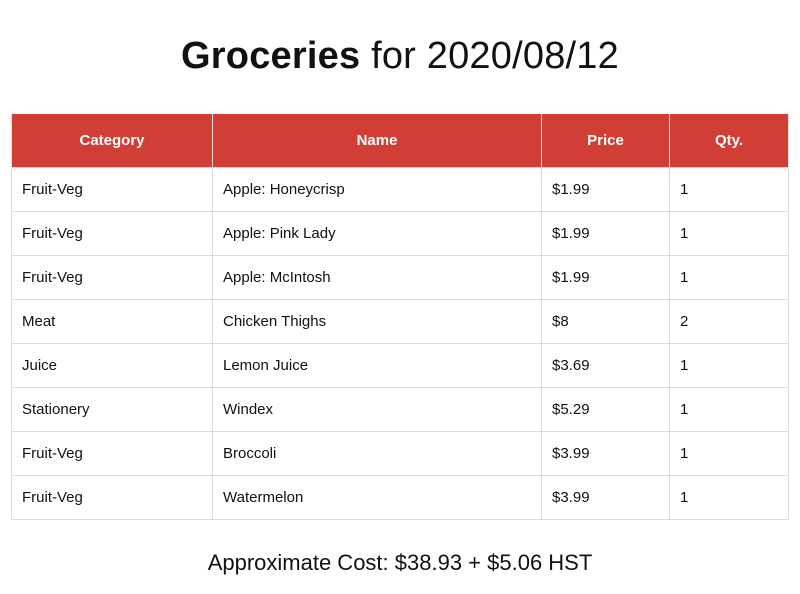 The height and width of the screenshot is (594, 800). Describe the element at coordinates (605, 365) in the screenshot. I see `cell-price: $3.69` at that location.